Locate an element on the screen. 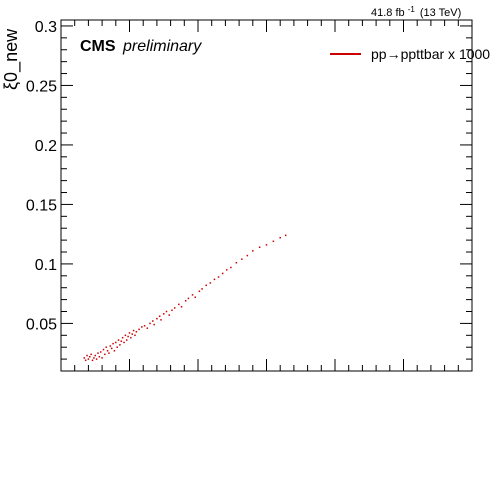 The image size is (496, 477). y-tick-label: 0.3 is located at coordinates (46, 27).